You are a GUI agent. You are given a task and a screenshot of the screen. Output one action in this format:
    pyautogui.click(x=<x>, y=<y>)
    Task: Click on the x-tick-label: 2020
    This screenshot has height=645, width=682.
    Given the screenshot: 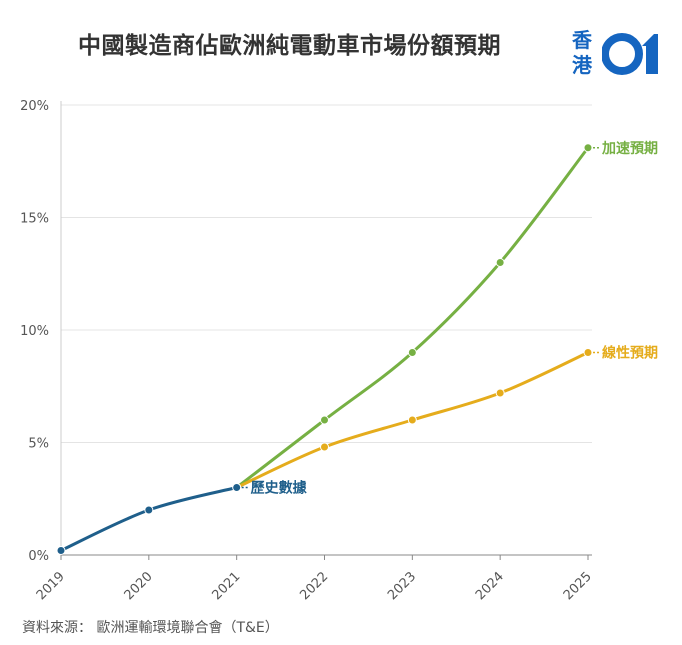 What is the action you would take?
    pyautogui.click(x=139, y=586)
    